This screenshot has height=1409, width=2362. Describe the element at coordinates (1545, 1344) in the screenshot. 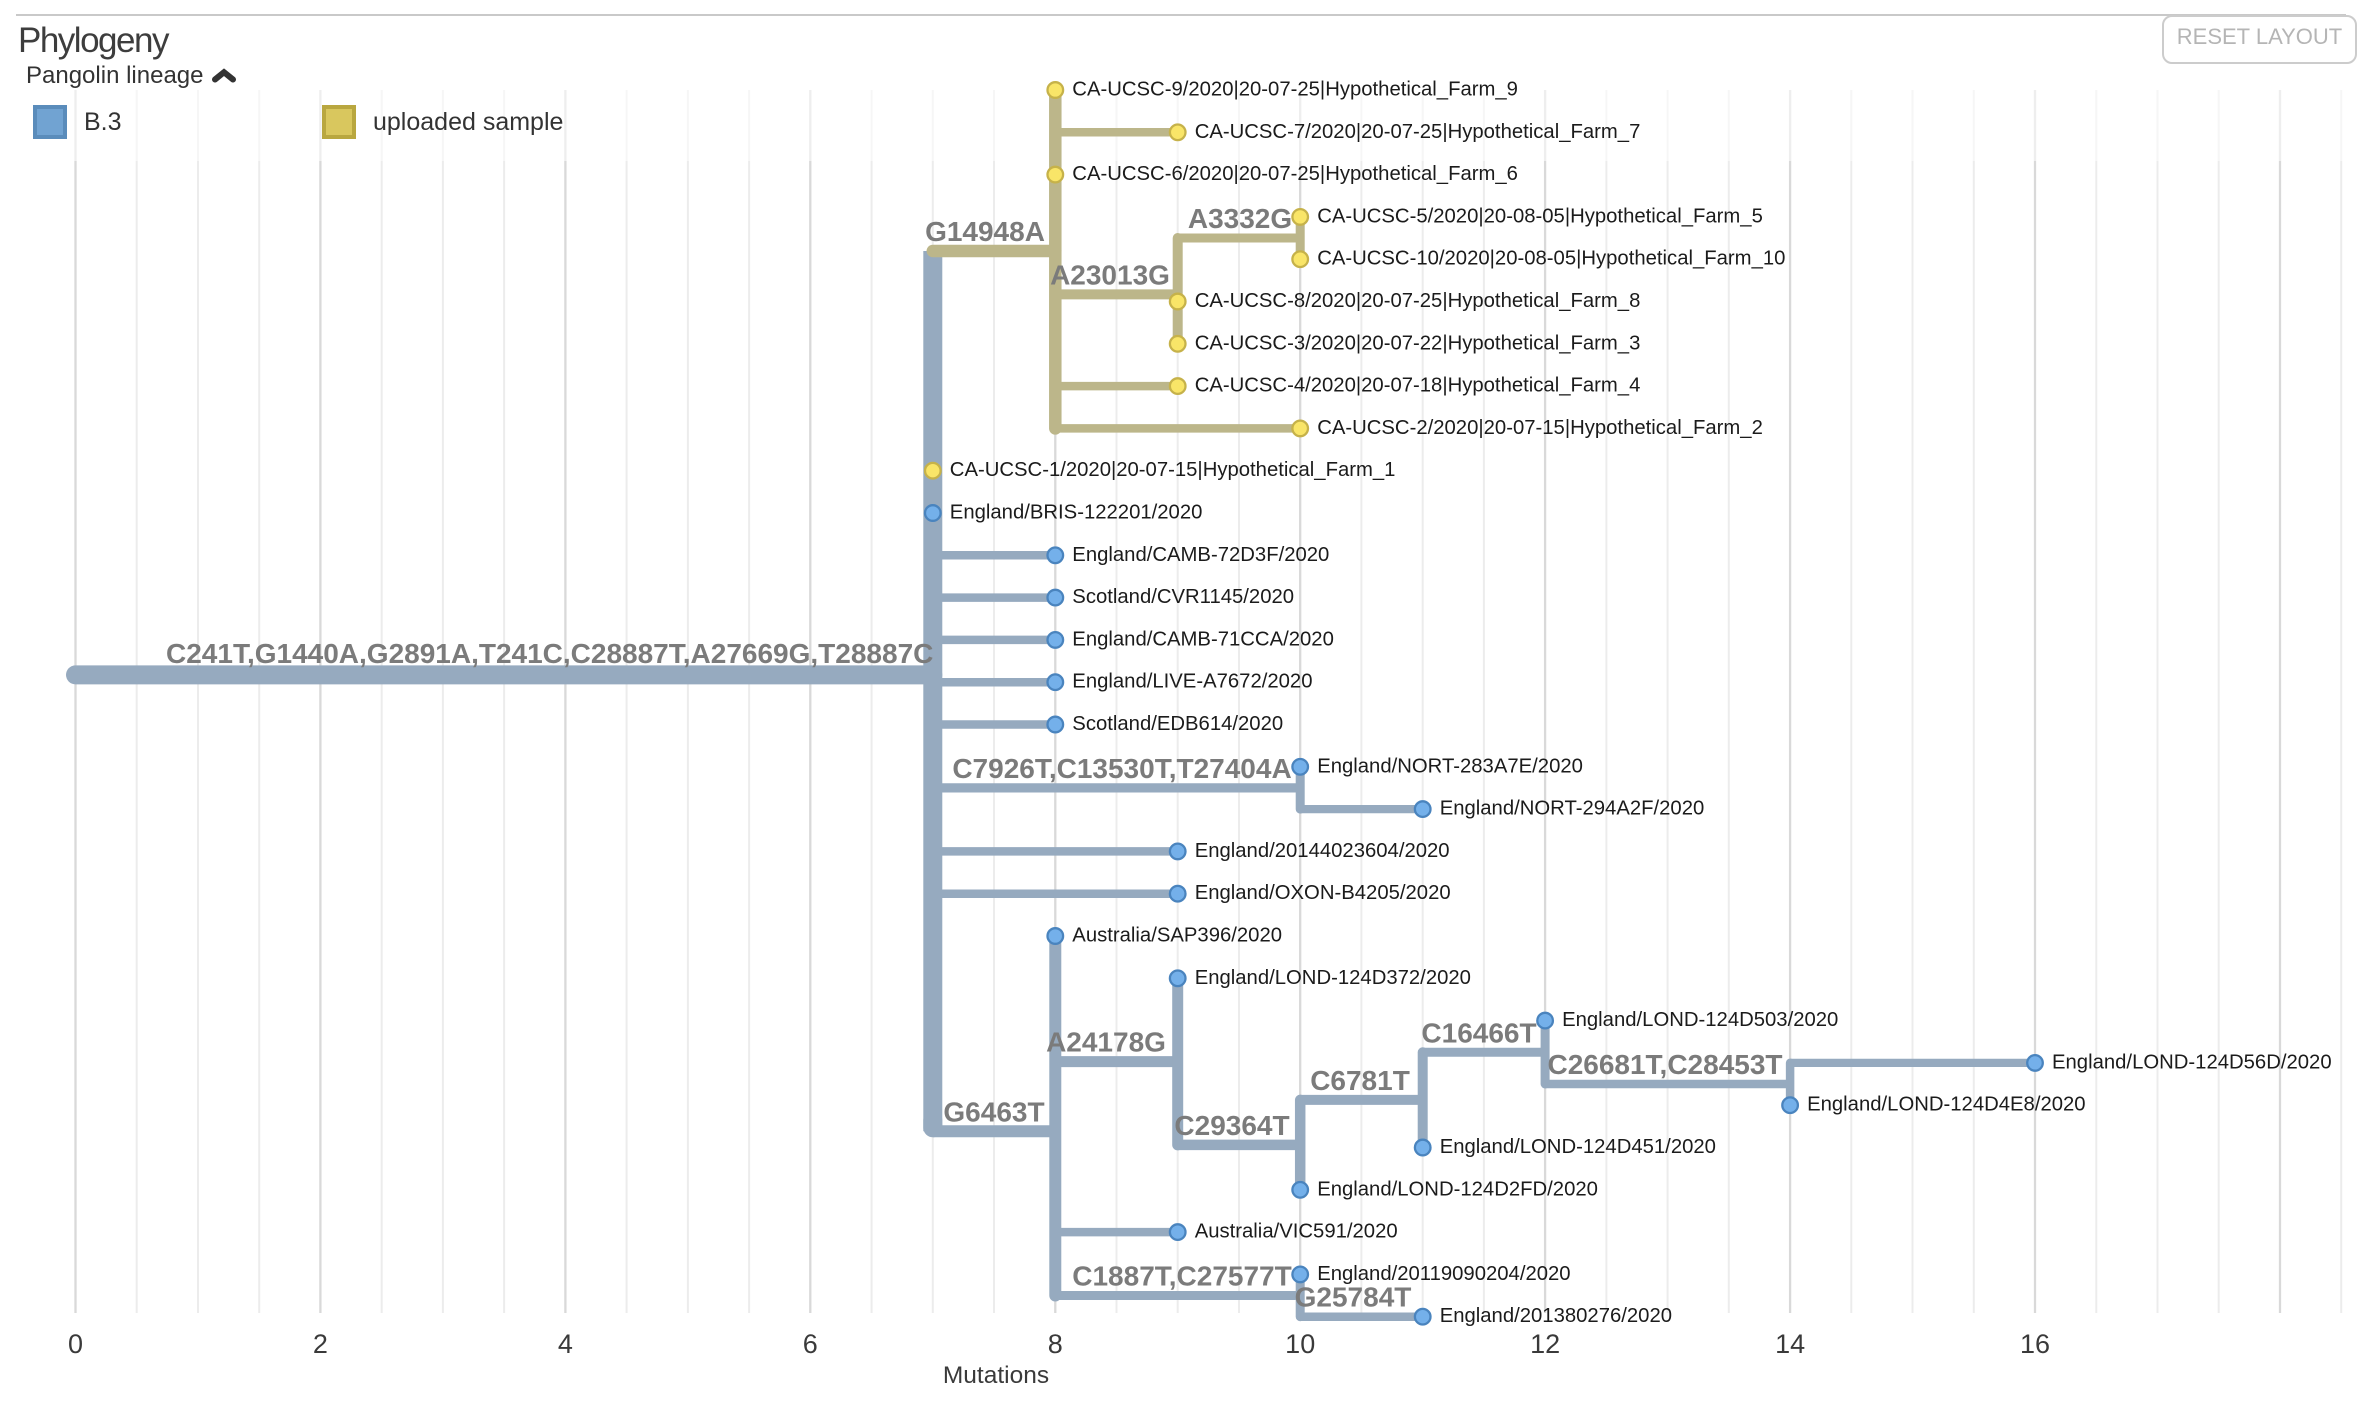

I see `svg-text: 12` at that location.